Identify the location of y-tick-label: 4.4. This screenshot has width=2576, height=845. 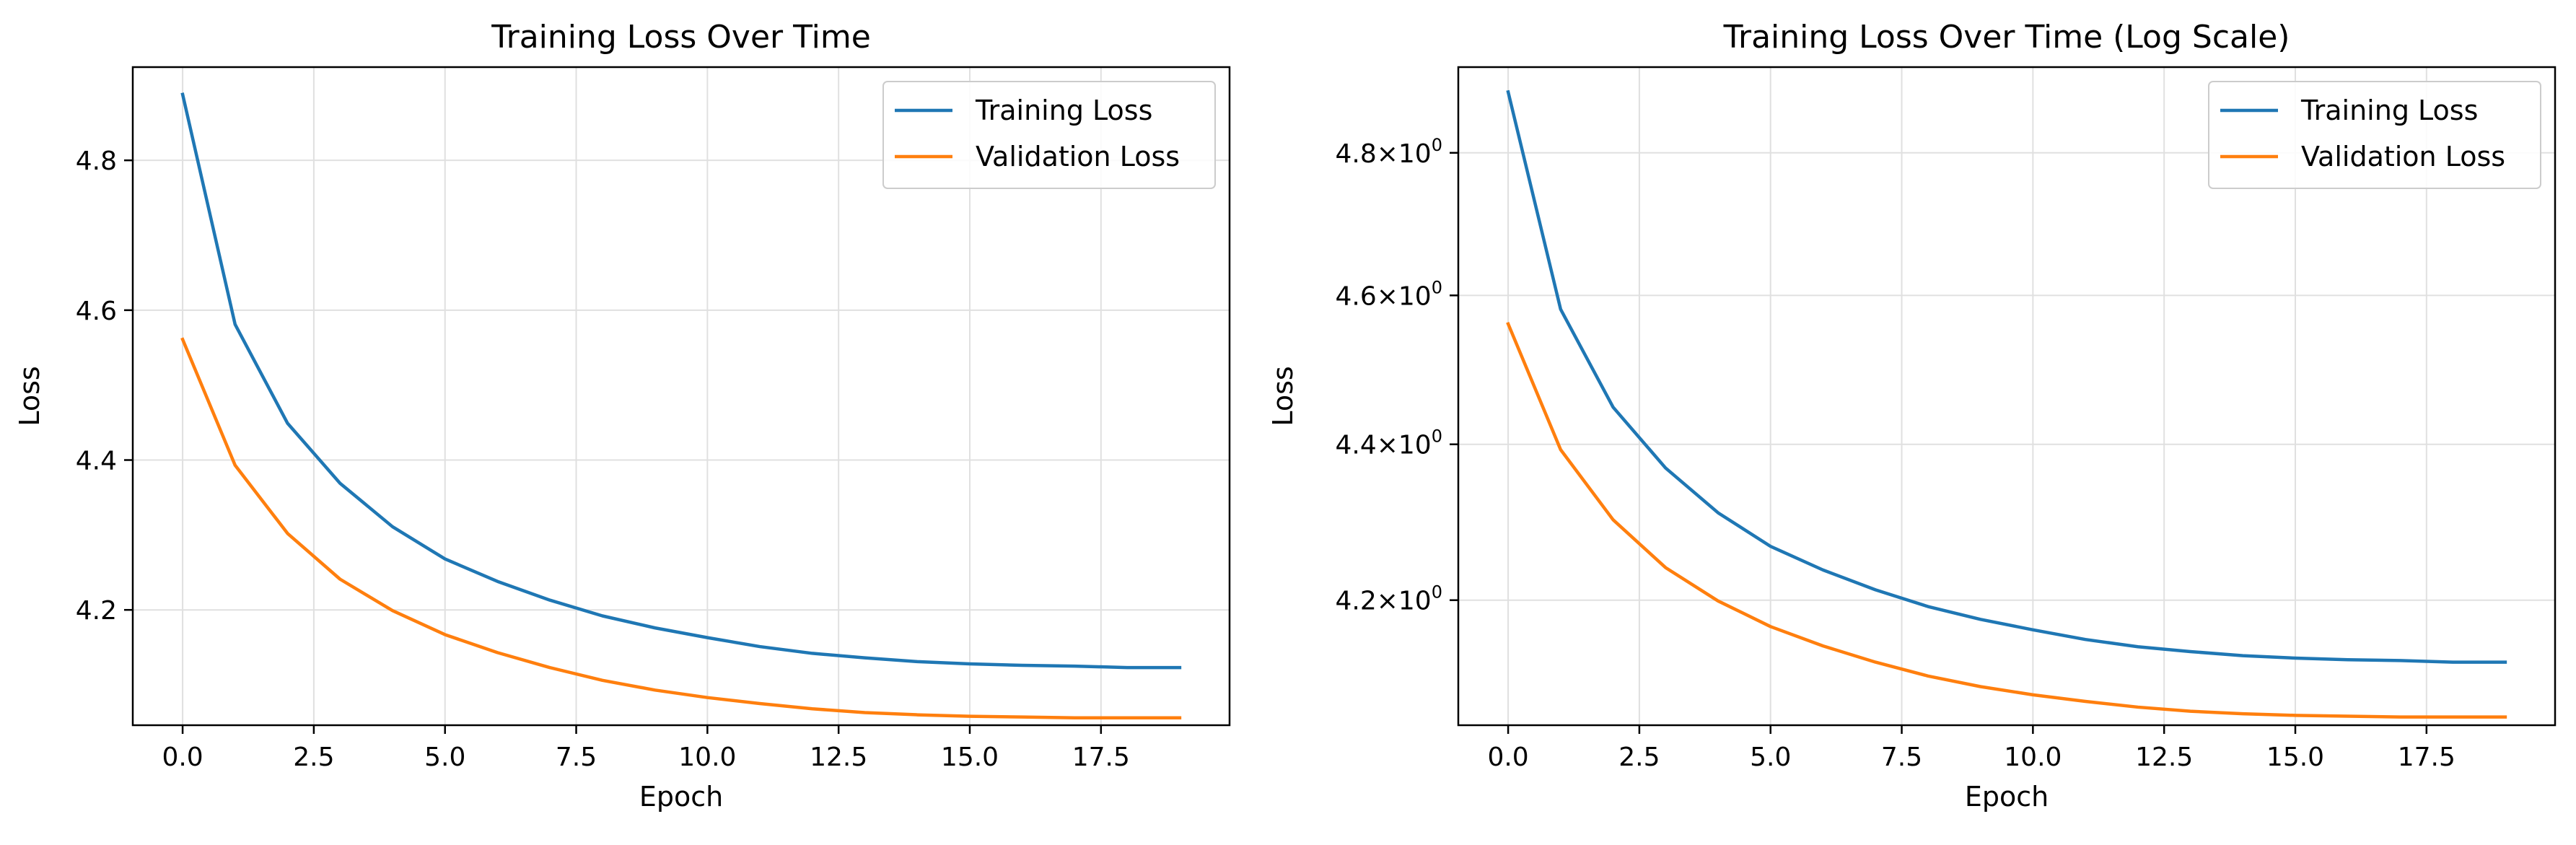
(97, 461).